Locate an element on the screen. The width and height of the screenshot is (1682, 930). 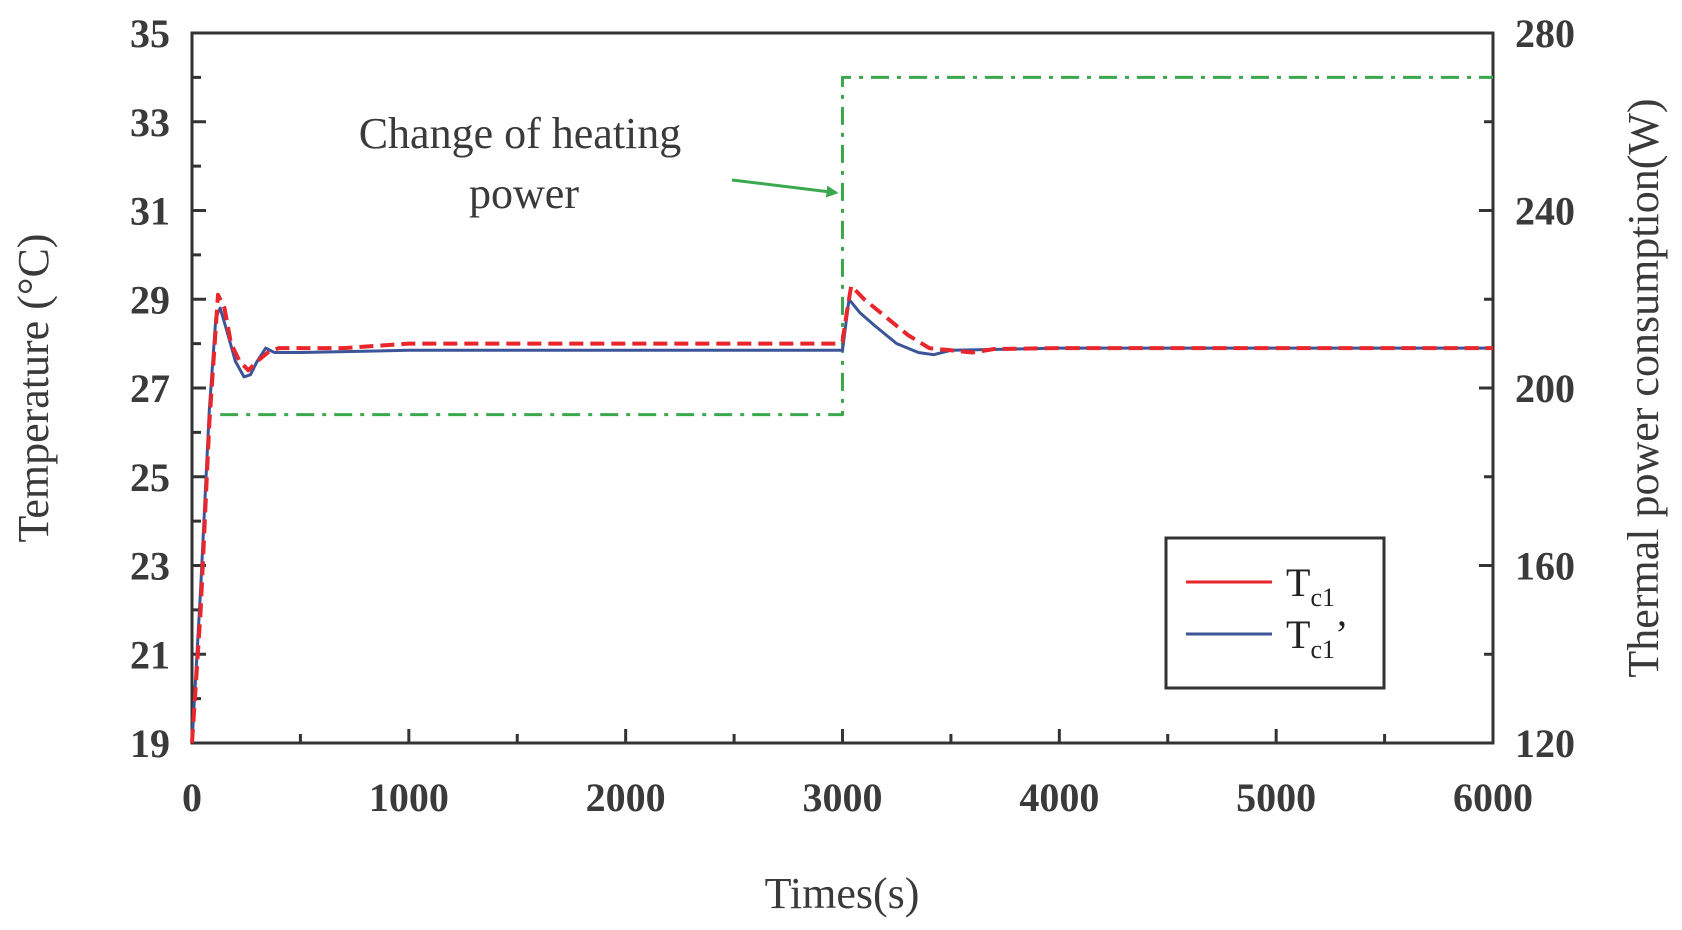
y-right-tick-label: 160 is located at coordinates (1545, 566).